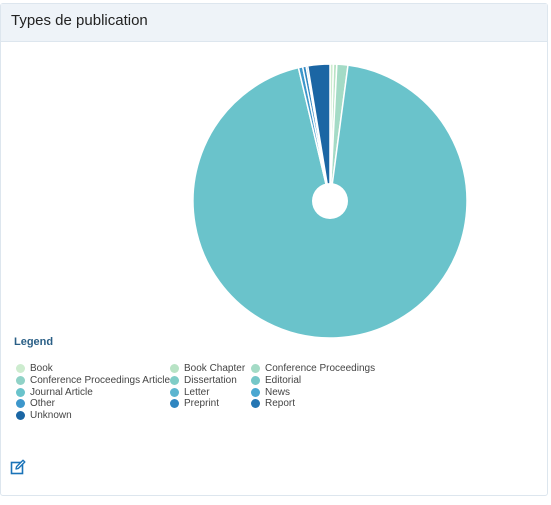 This screenshot has height=505, width=551. I want to click on legend-title: Legend, so click(34, 342).